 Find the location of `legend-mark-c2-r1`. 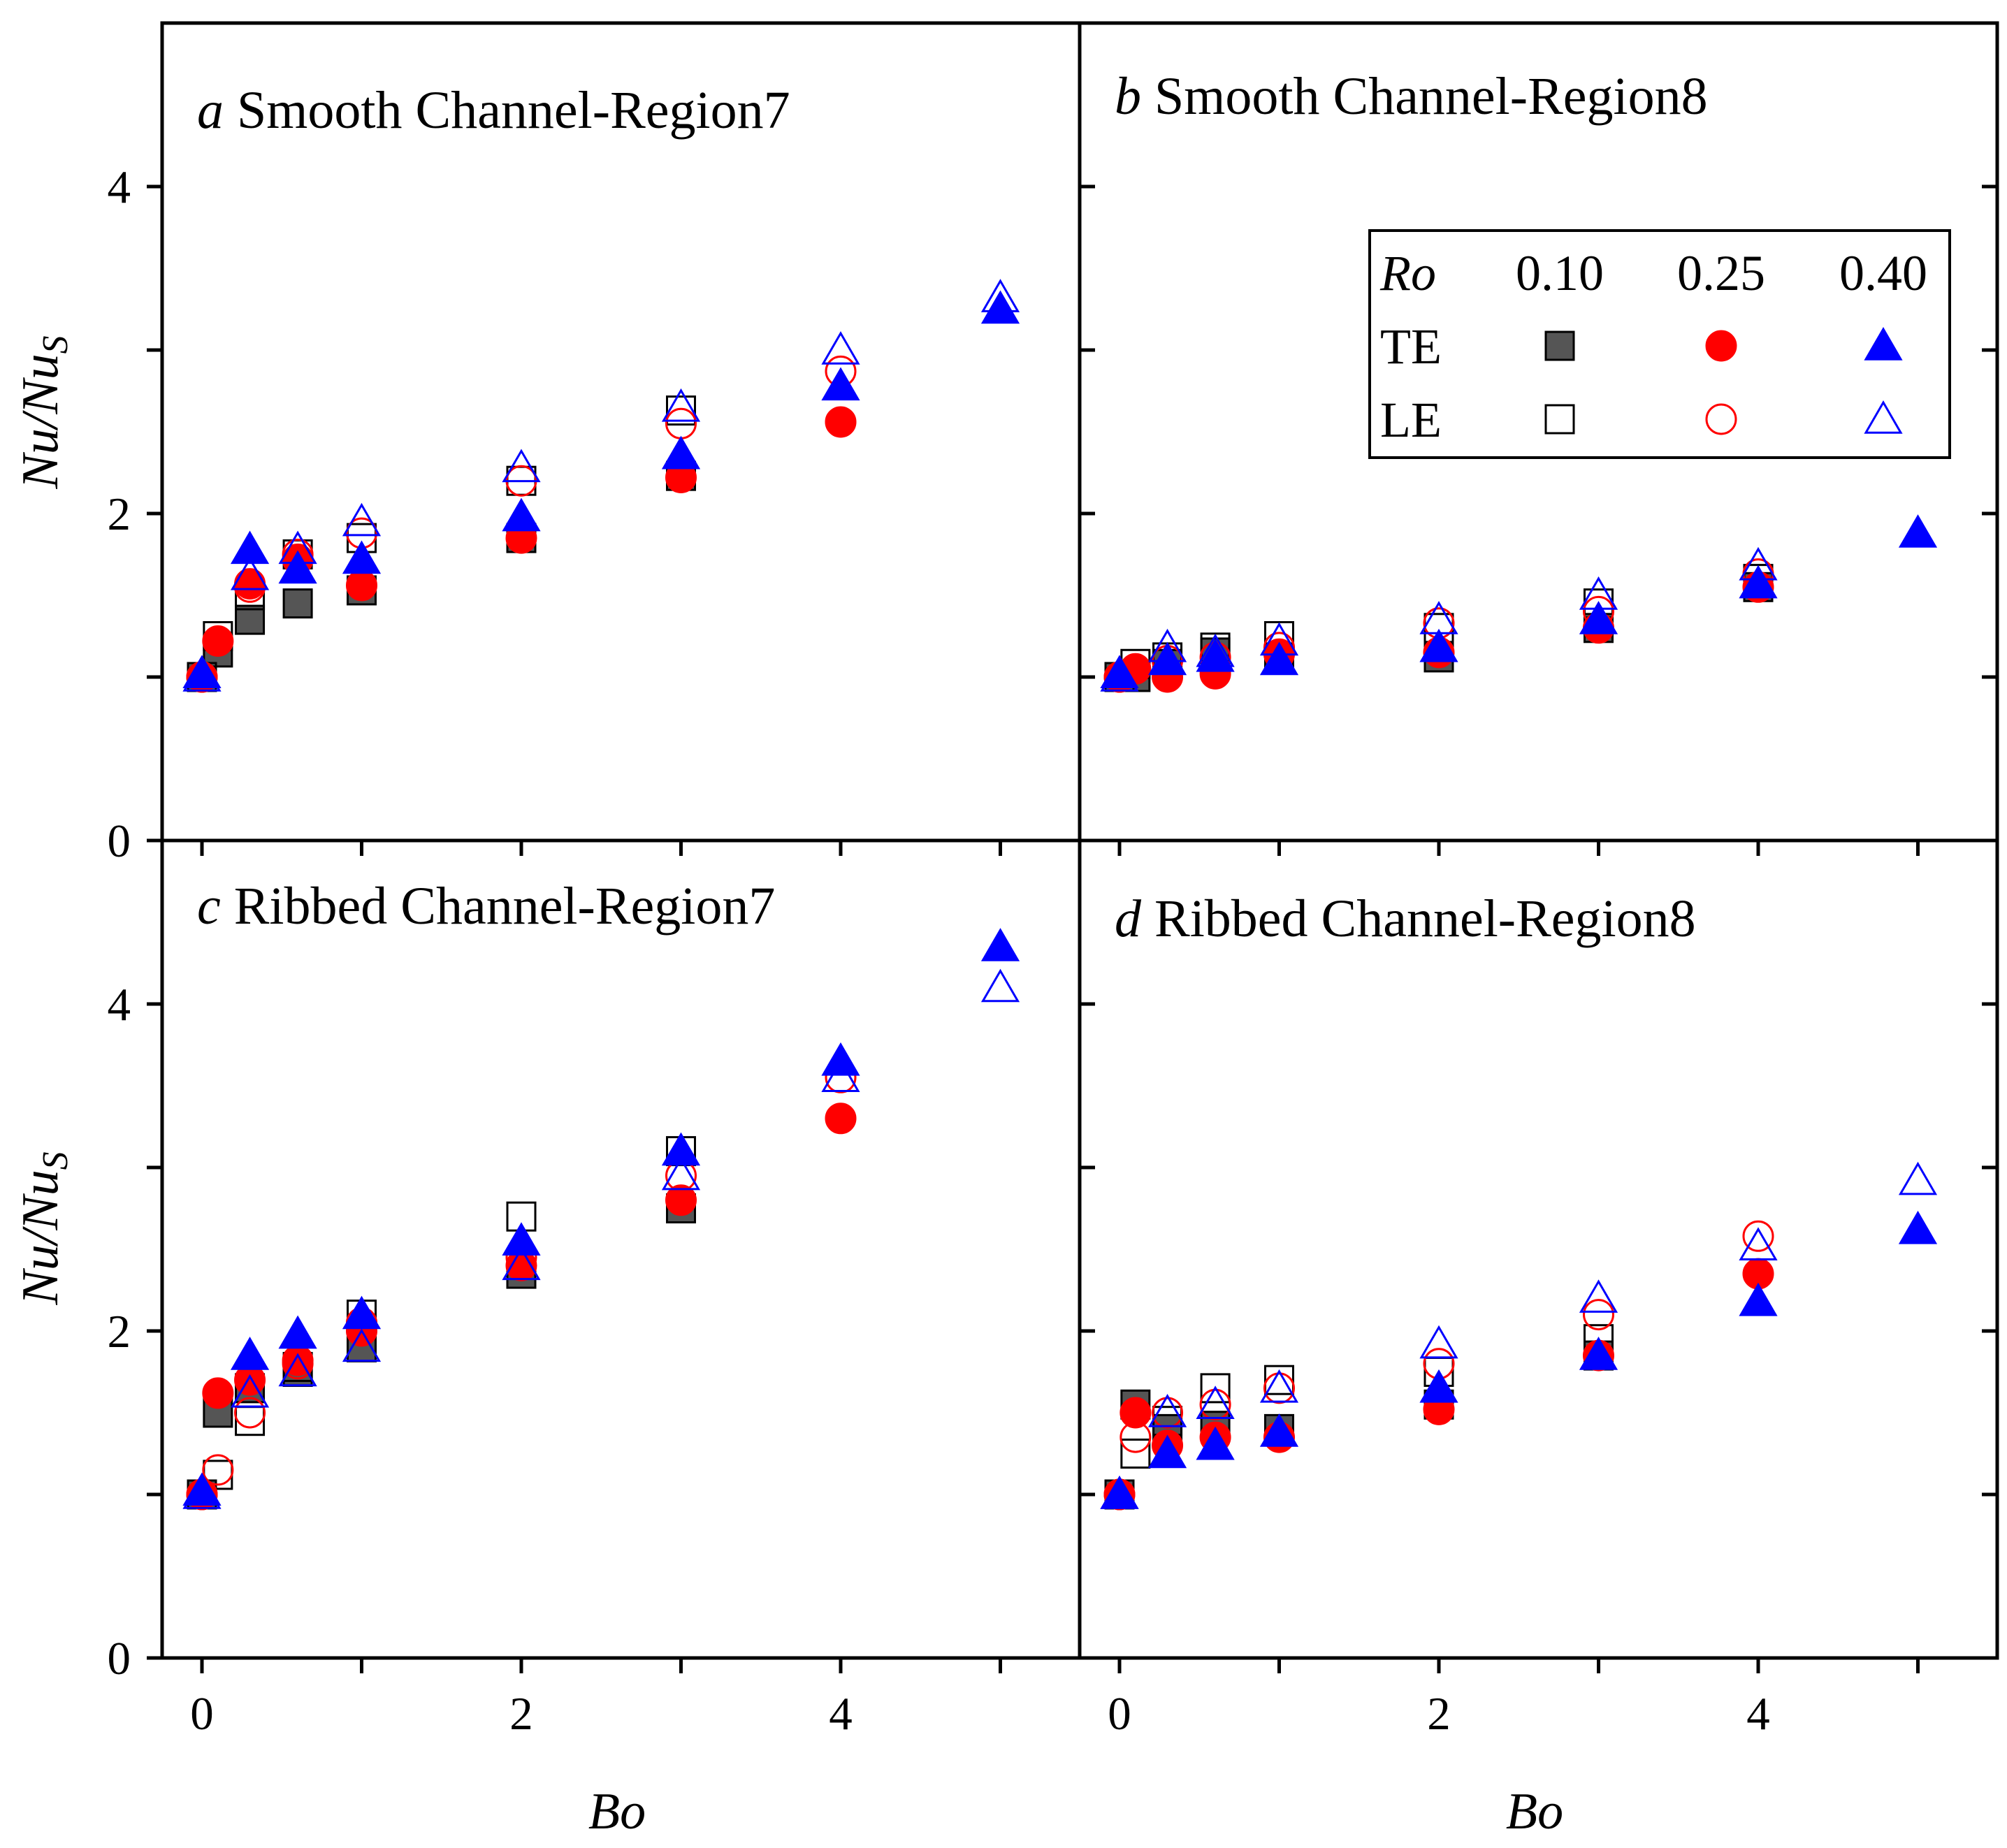

legend-mark-c2-r1 is located at coordinates (1883, 417).